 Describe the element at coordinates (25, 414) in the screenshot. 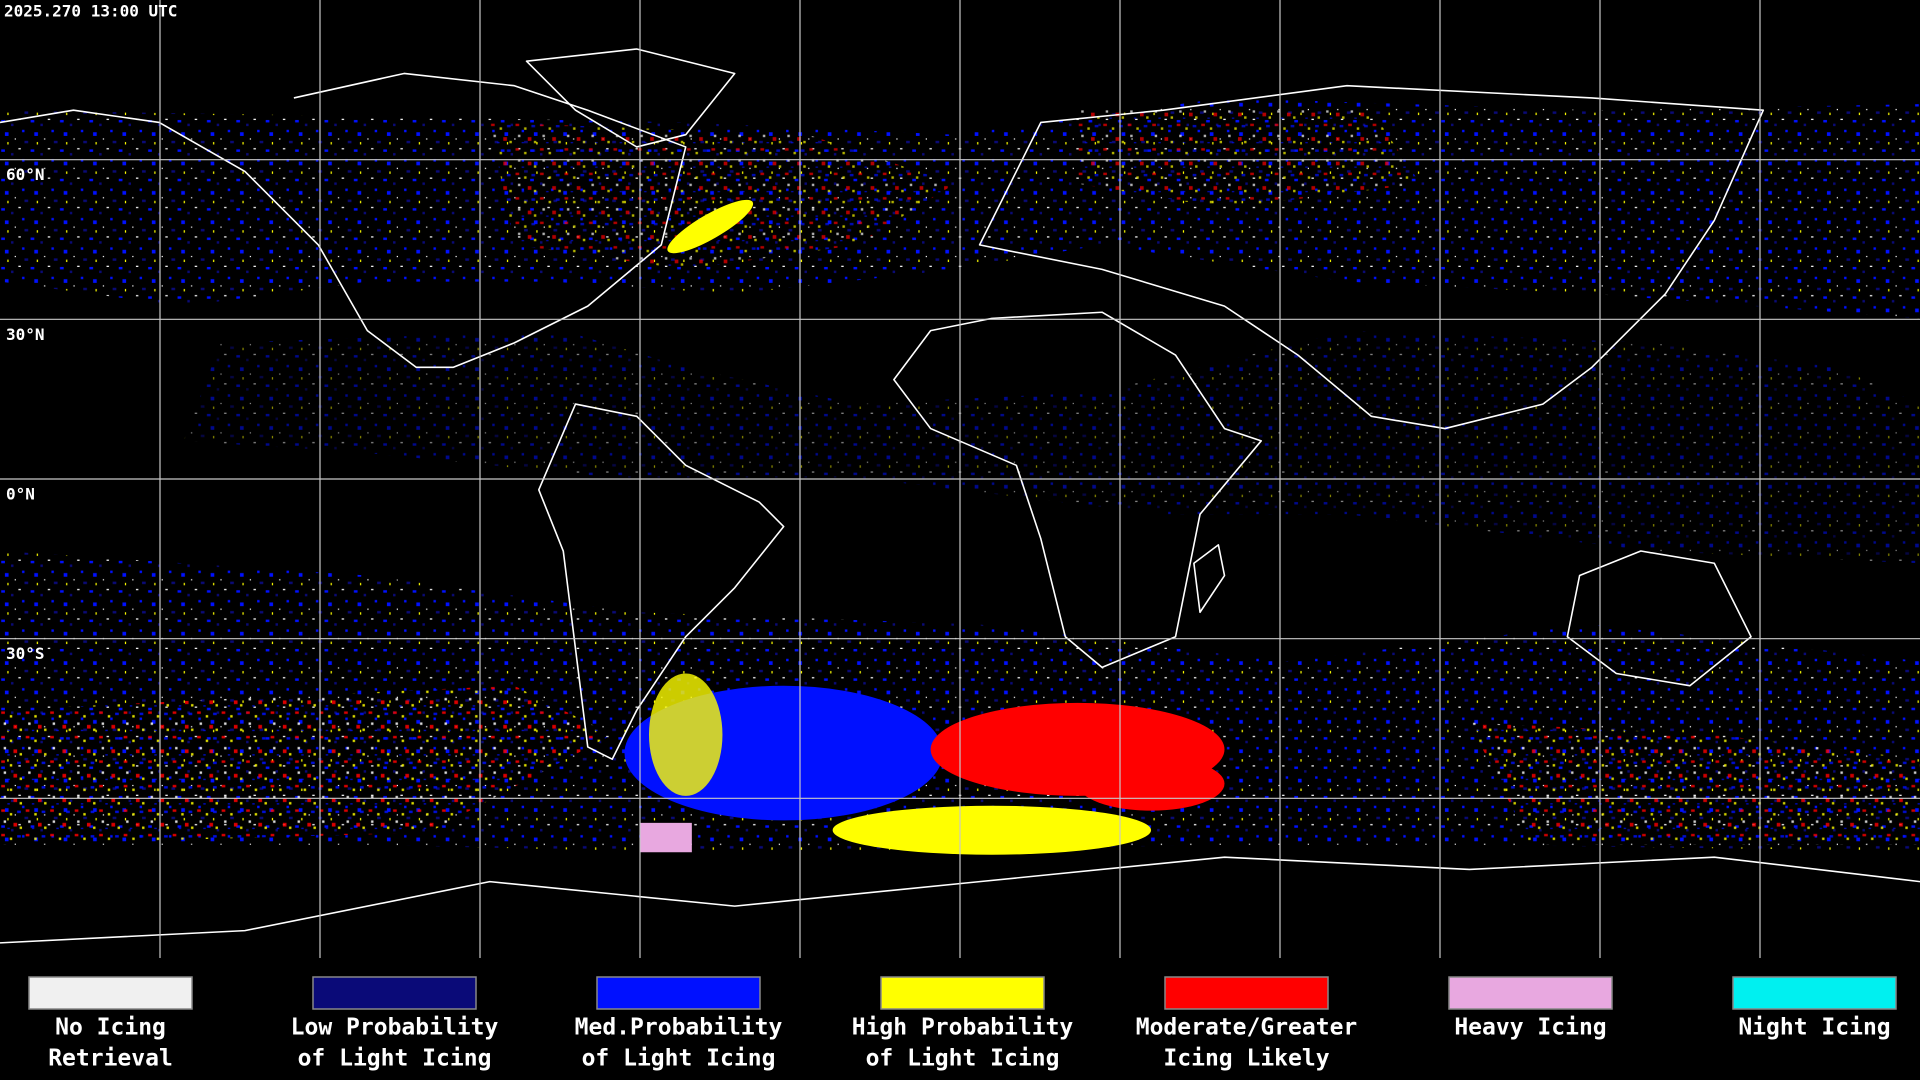

I see `latitude-labels: 60°N 30°N 0°N 30°S` at that location.